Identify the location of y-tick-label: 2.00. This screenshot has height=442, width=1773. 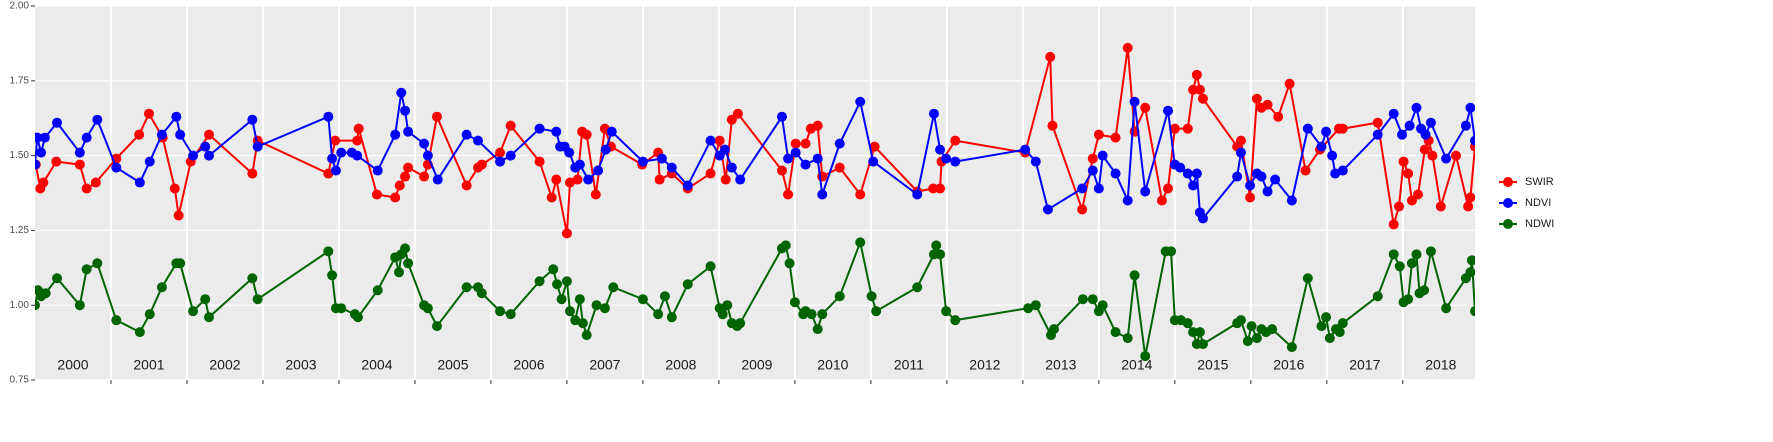
(20, 6).